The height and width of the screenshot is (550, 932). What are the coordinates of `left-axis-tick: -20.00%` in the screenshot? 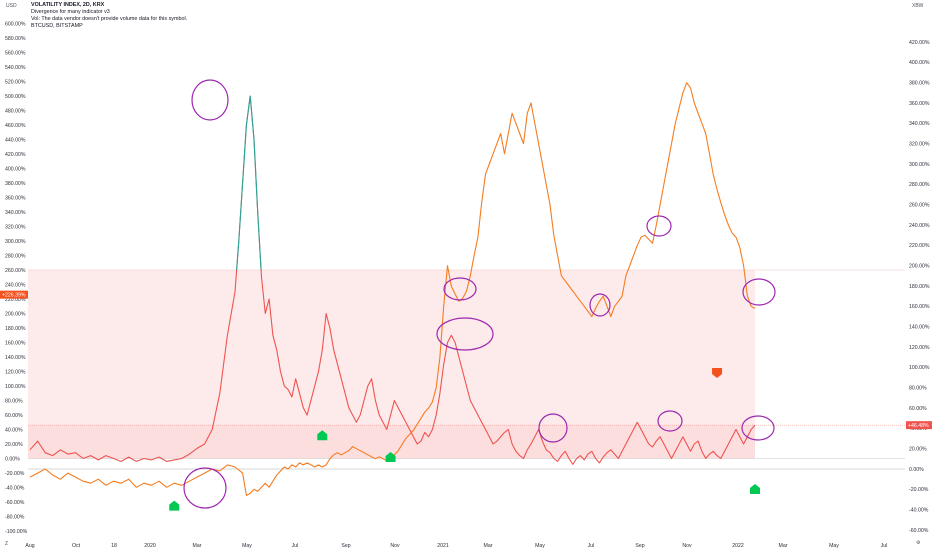 It's located at (15, 474).